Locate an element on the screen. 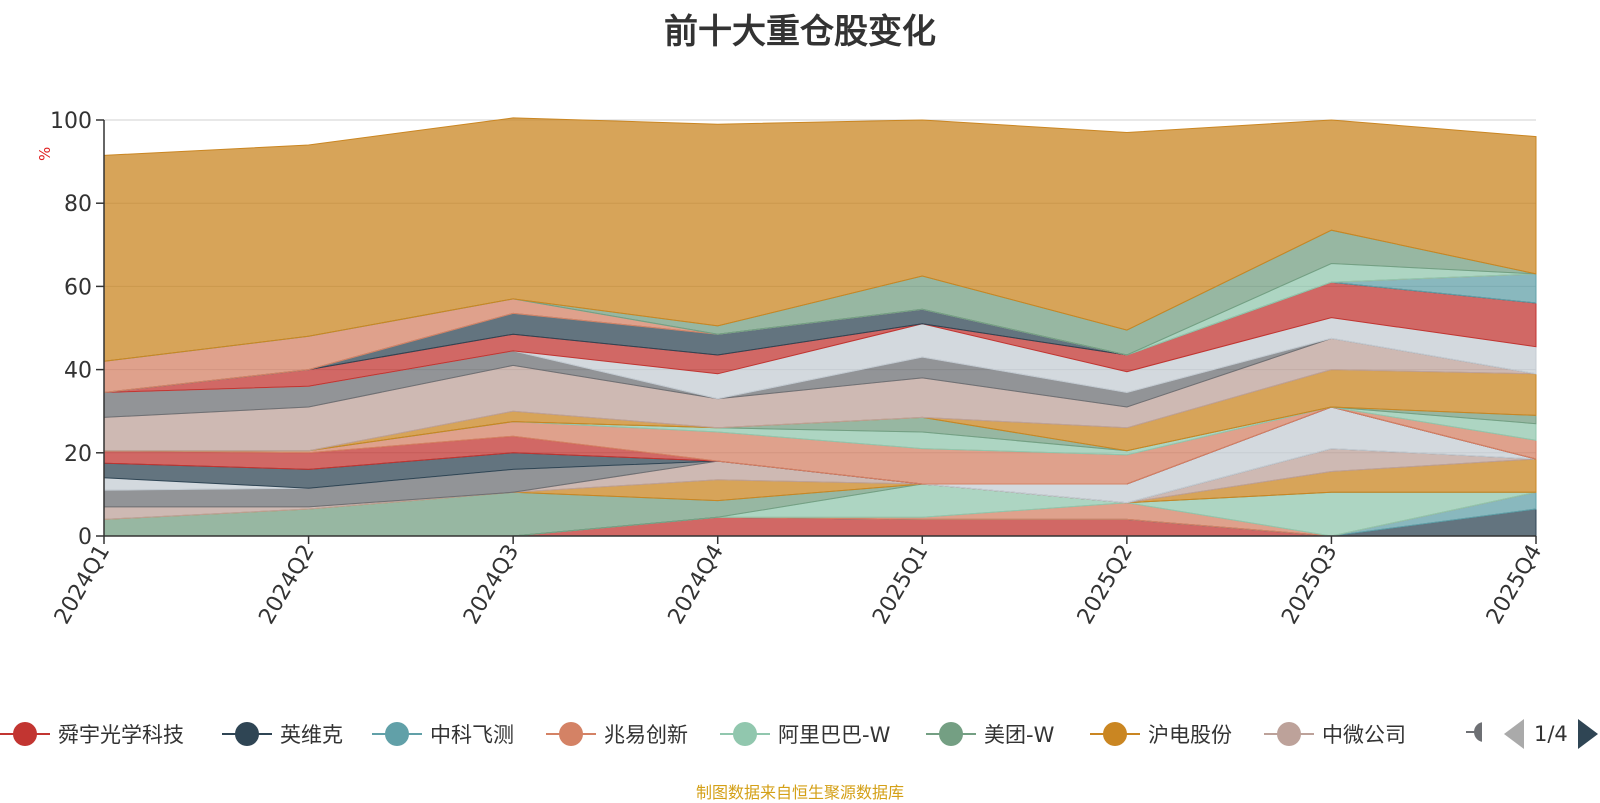 The height and width of the screenshot is (803, 1600). legend-item: 舜宇光学科技 is located at coordinates (92, 734).